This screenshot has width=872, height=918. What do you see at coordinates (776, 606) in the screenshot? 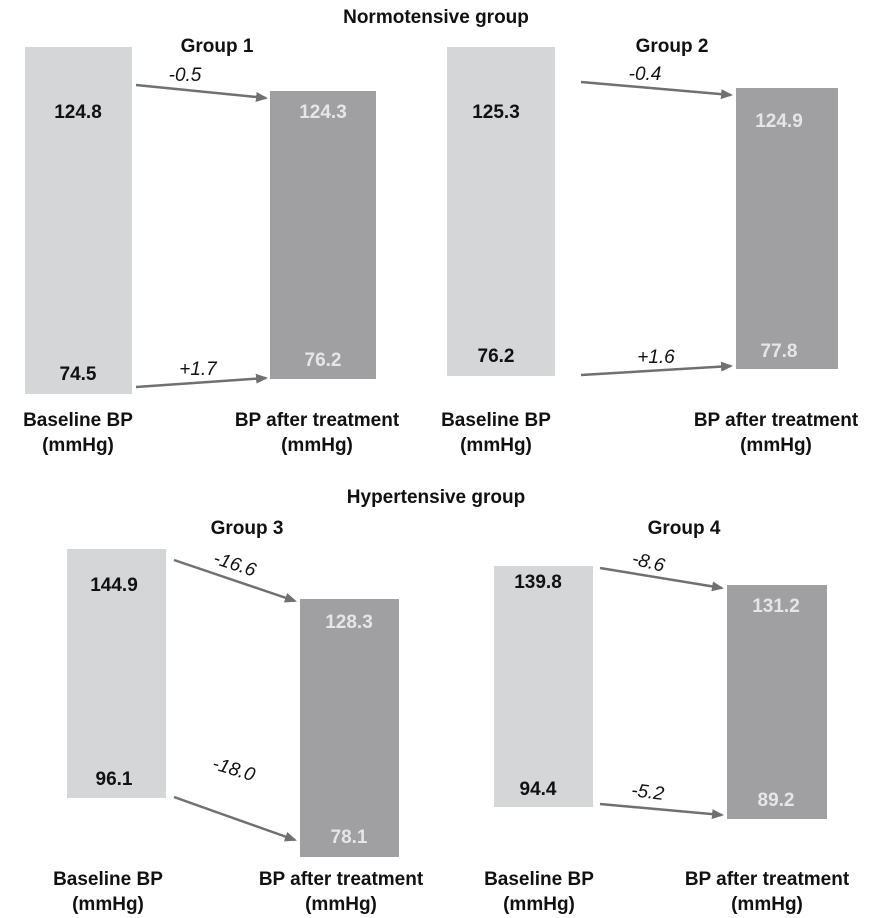
I see `after-systolic-label: 131.2` at bounding box center [776, 606].